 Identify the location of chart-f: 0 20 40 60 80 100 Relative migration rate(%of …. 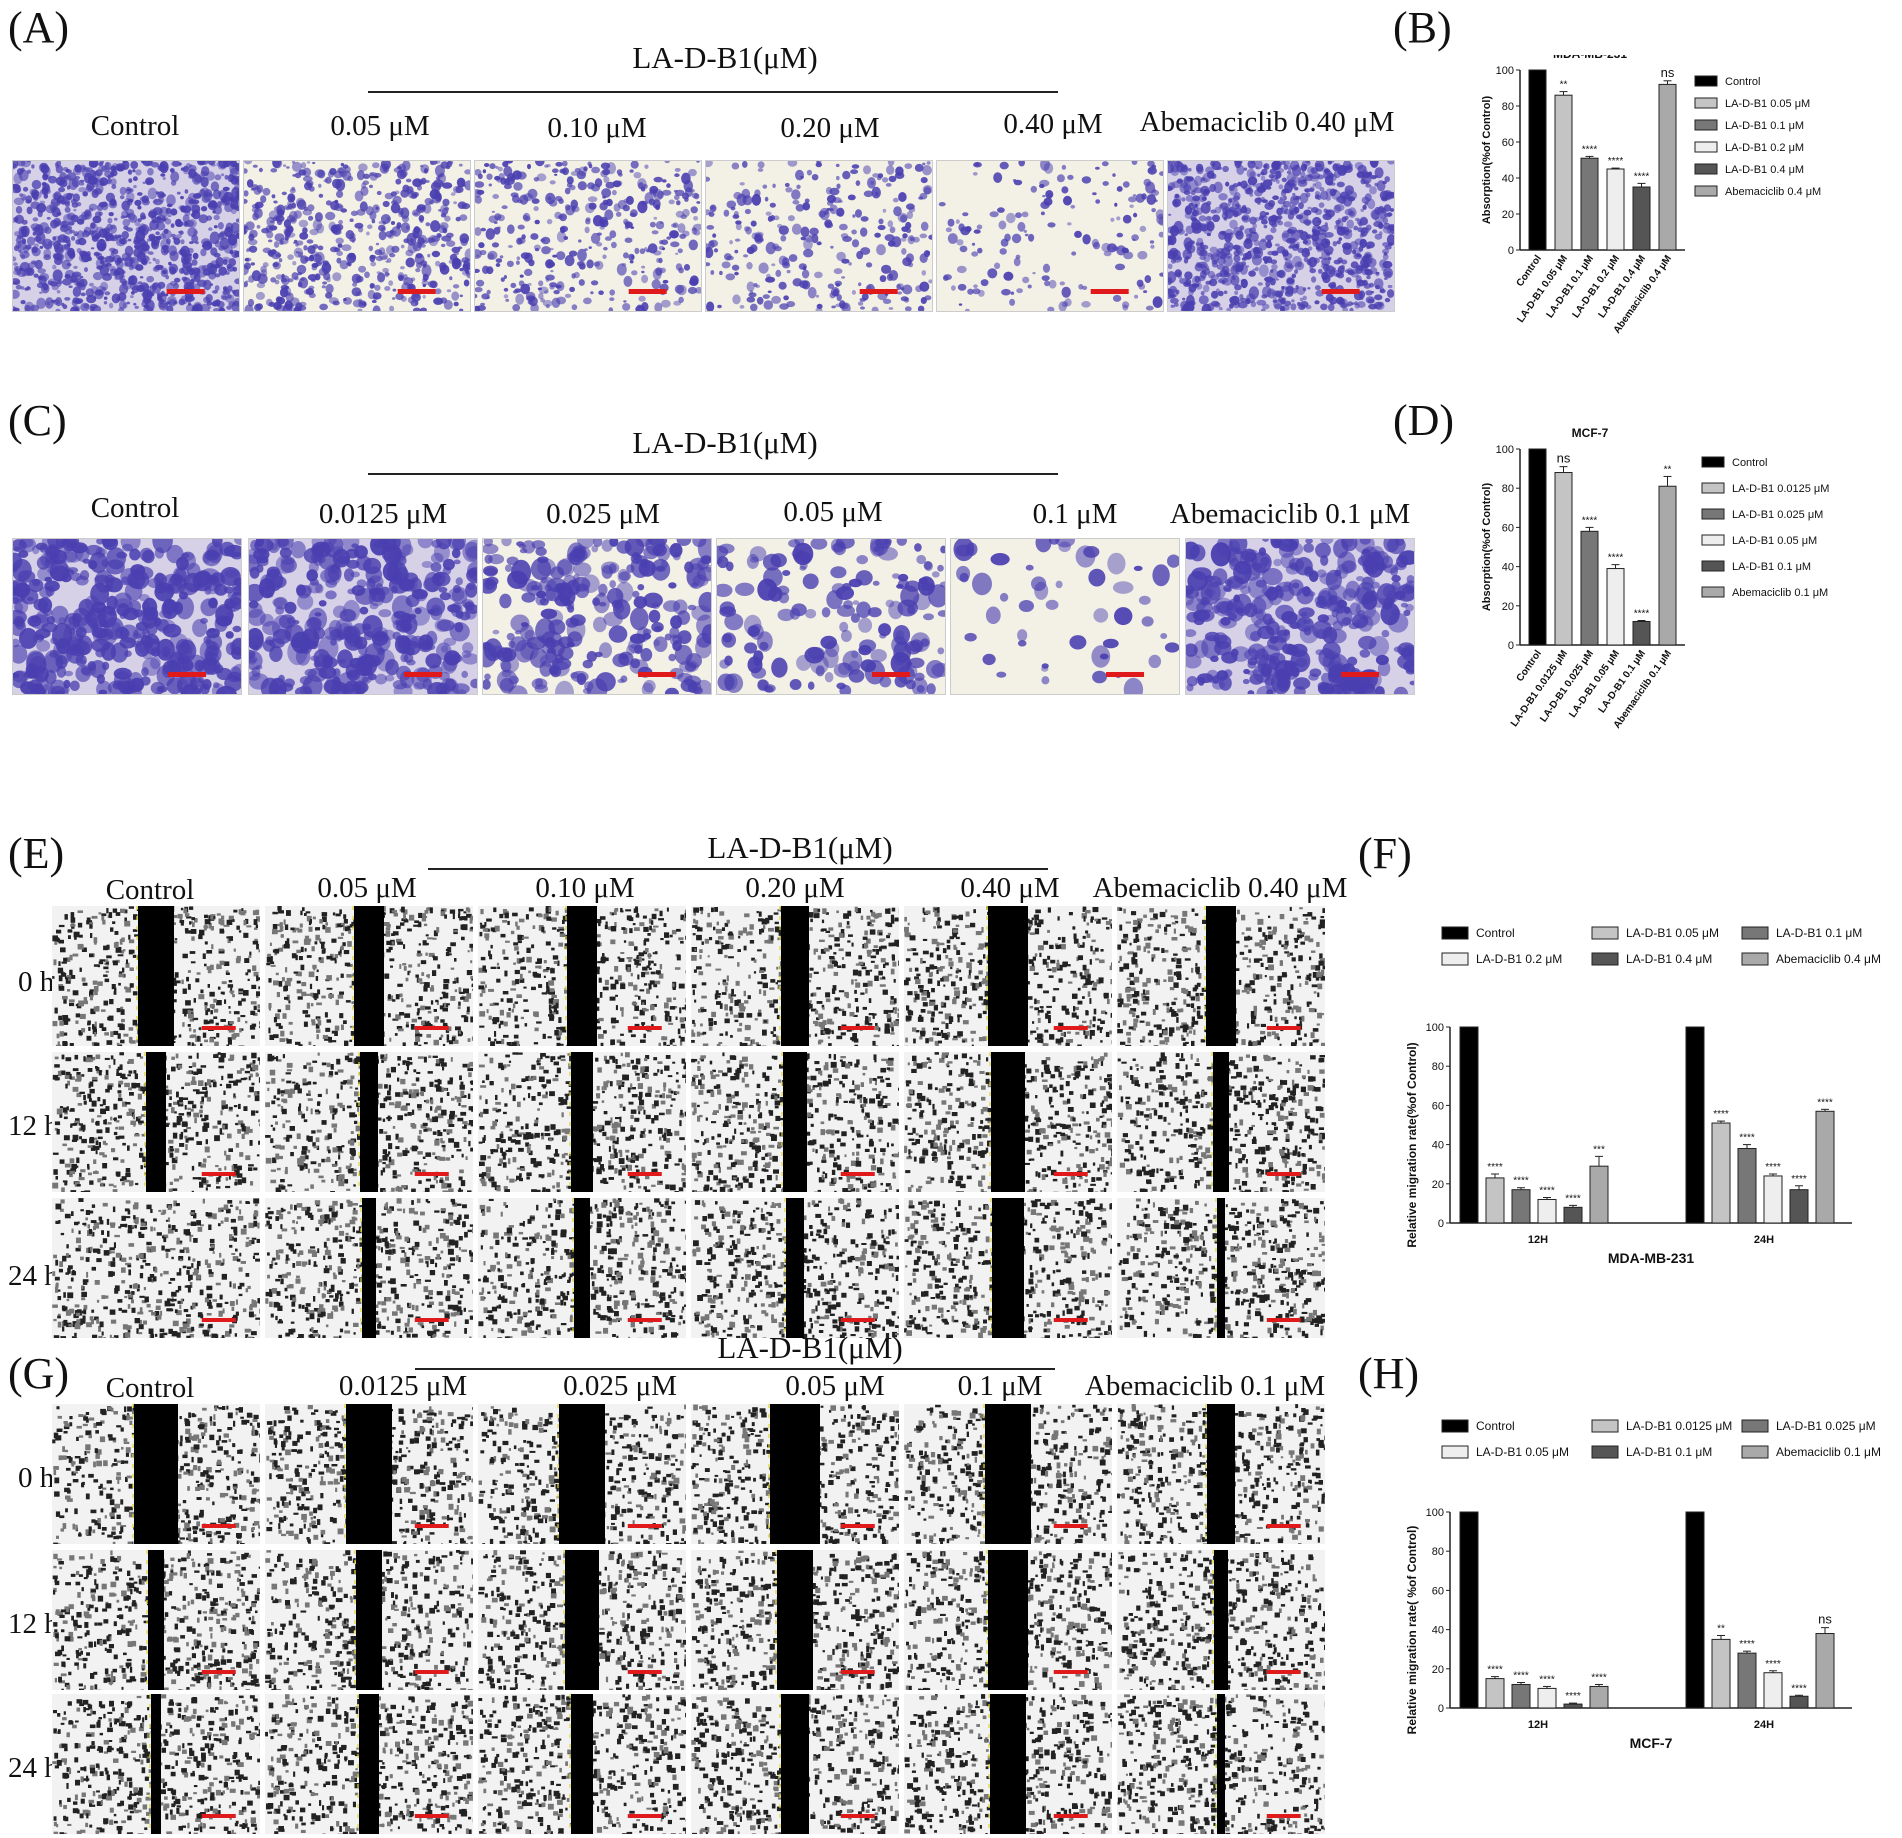
(1643, 1095).